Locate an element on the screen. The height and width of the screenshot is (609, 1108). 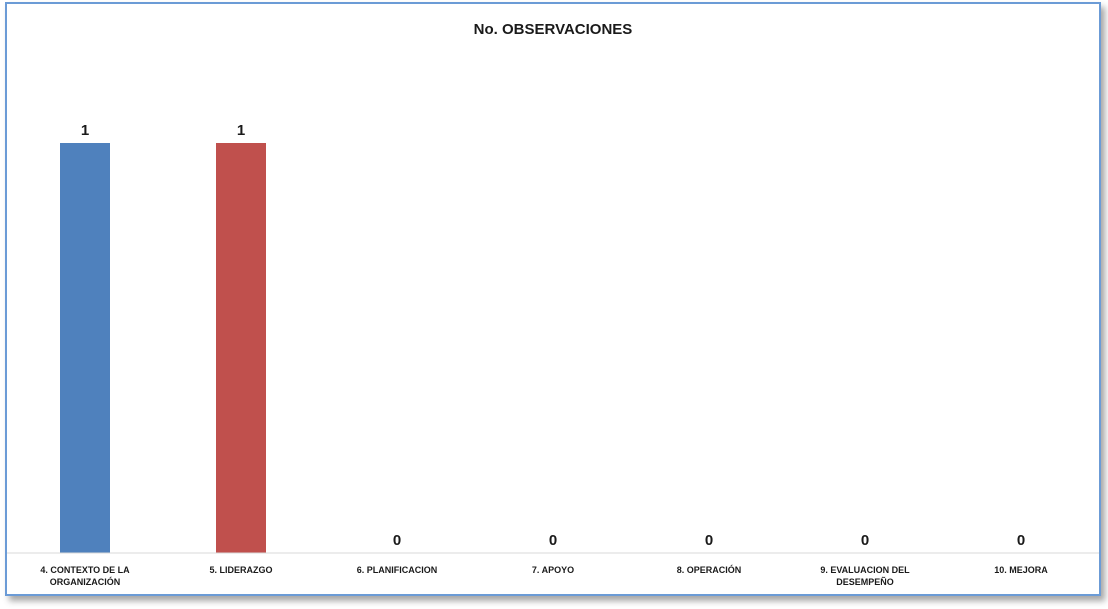
data-label-4: 0 is located at coordinates (553, 540).